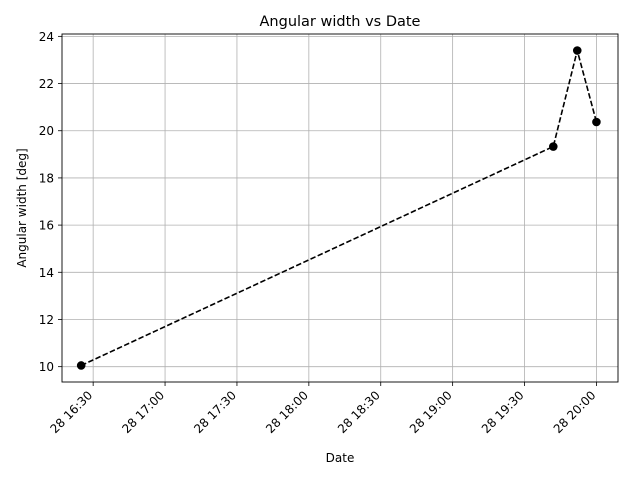 The height and width of the screenshot is (480, 640). Describe the element at coordinates (46, 84) in the screenshot. I see `y-tick-label: 22` at that location.